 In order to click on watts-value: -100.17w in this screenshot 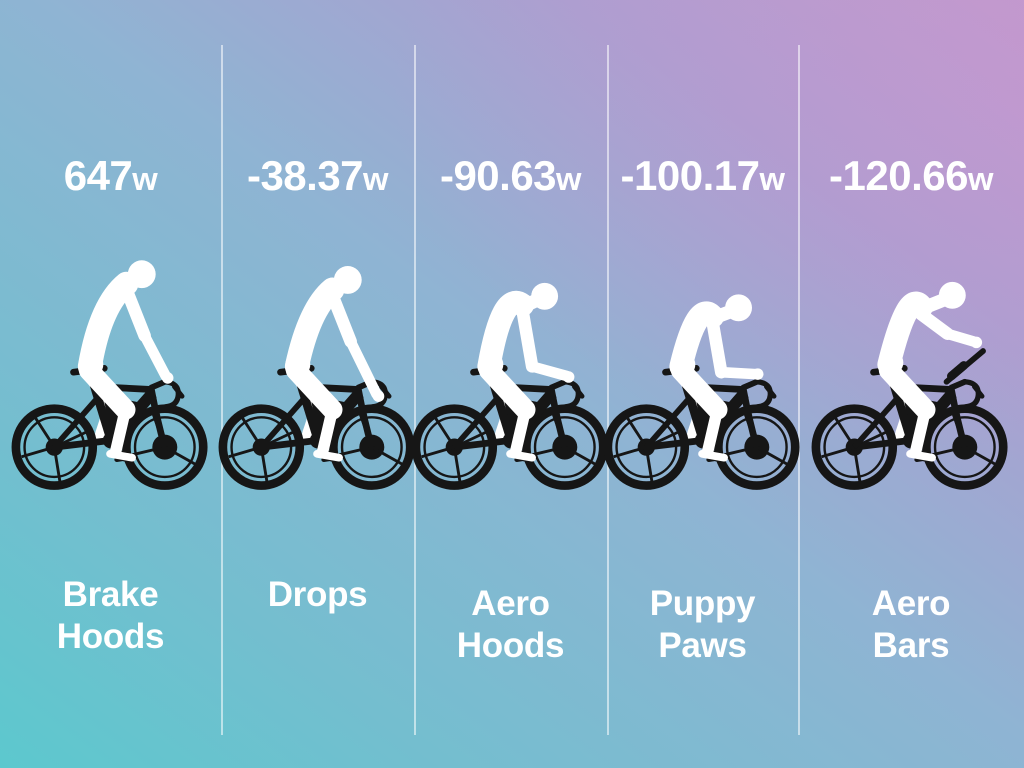, I will do `click(702, 177)`.